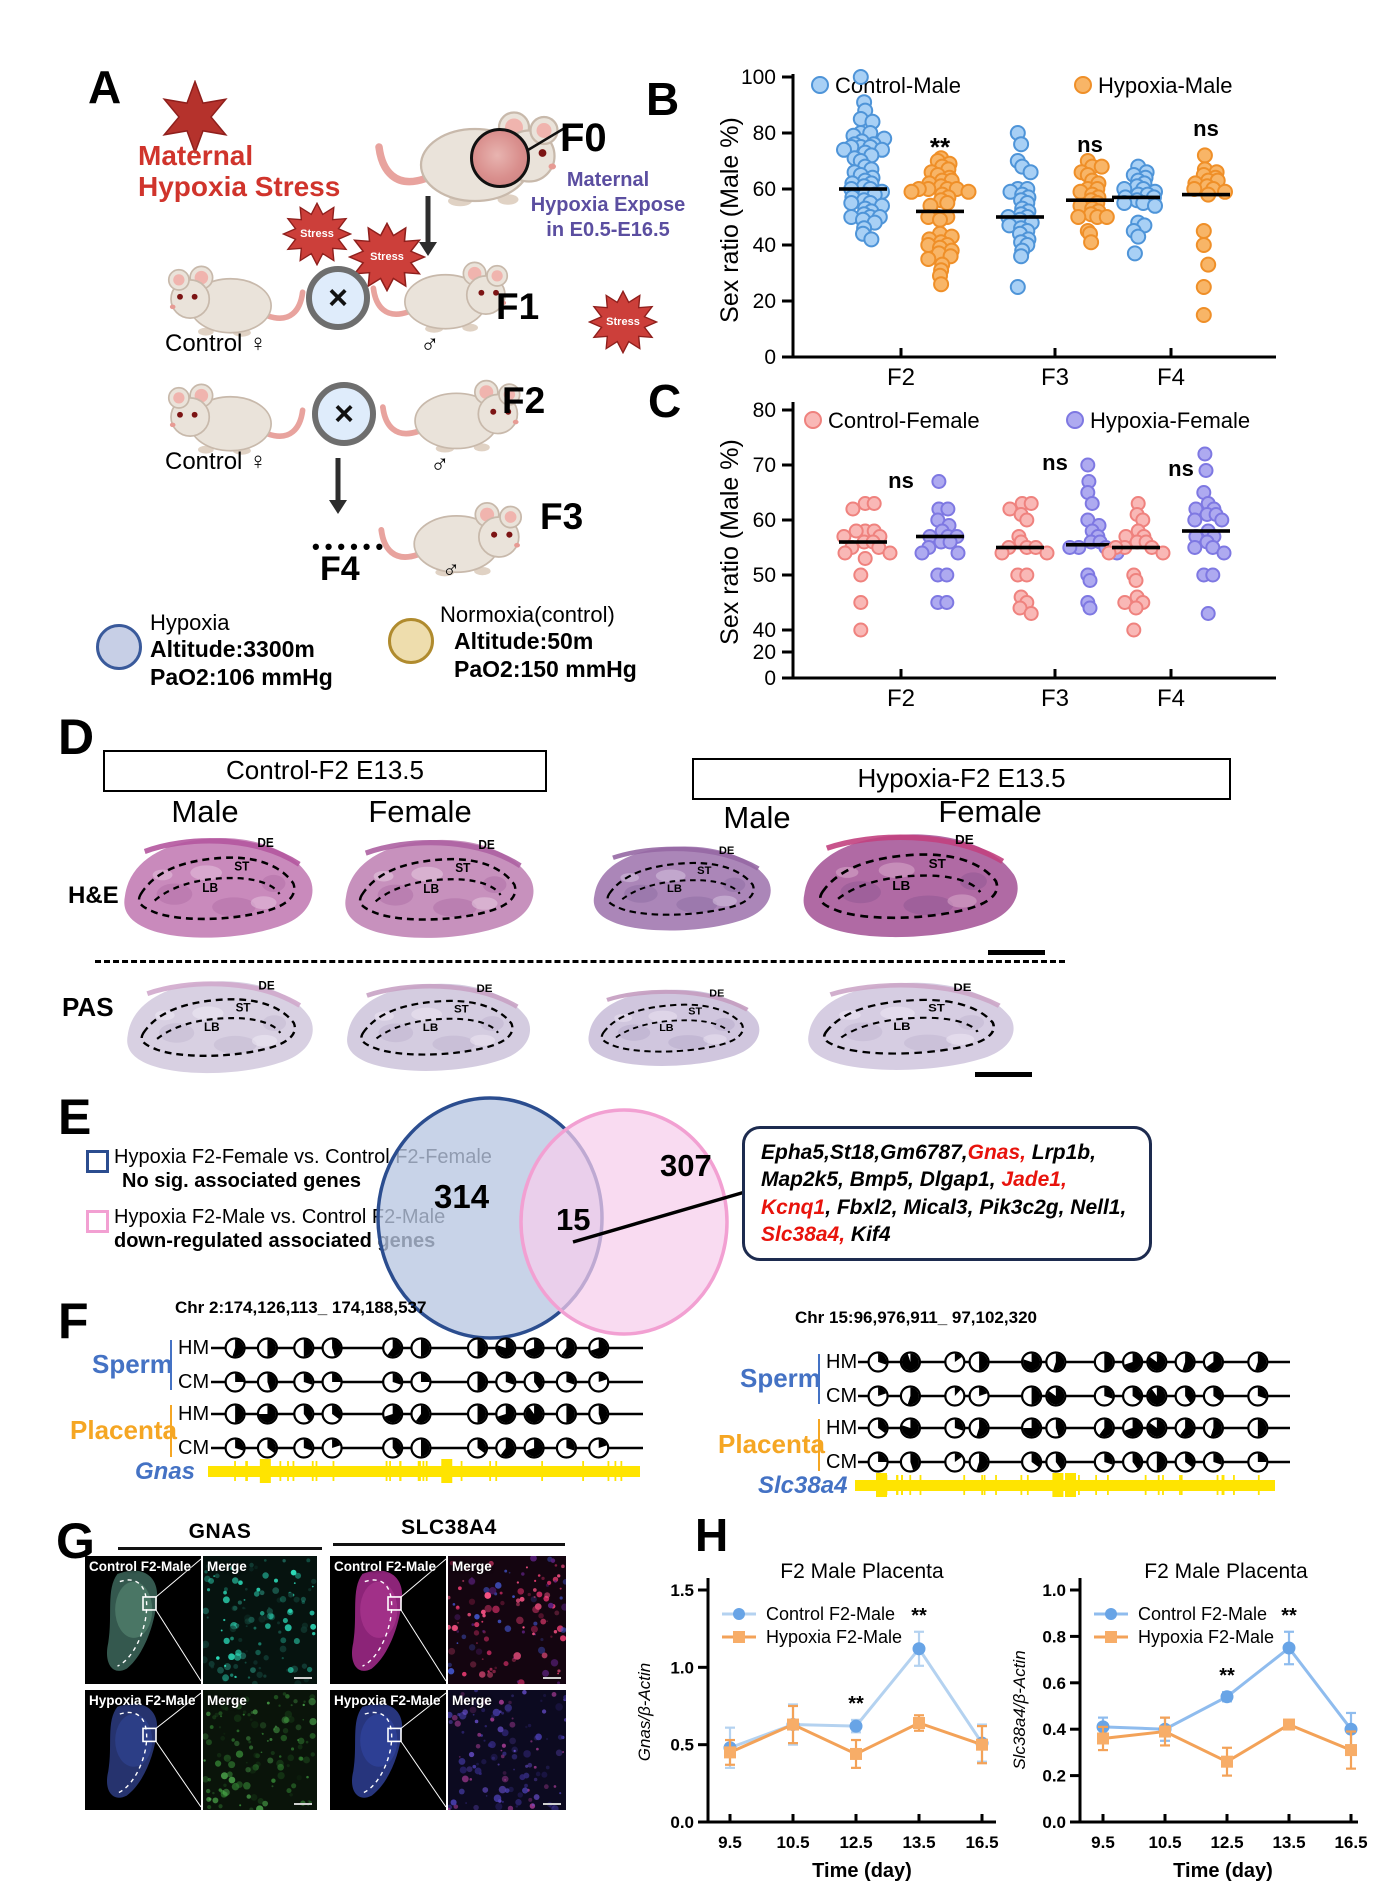  Describe the element at coordinates (819, 1379) in the screenshot. I see `sperm-bracket` at that location.